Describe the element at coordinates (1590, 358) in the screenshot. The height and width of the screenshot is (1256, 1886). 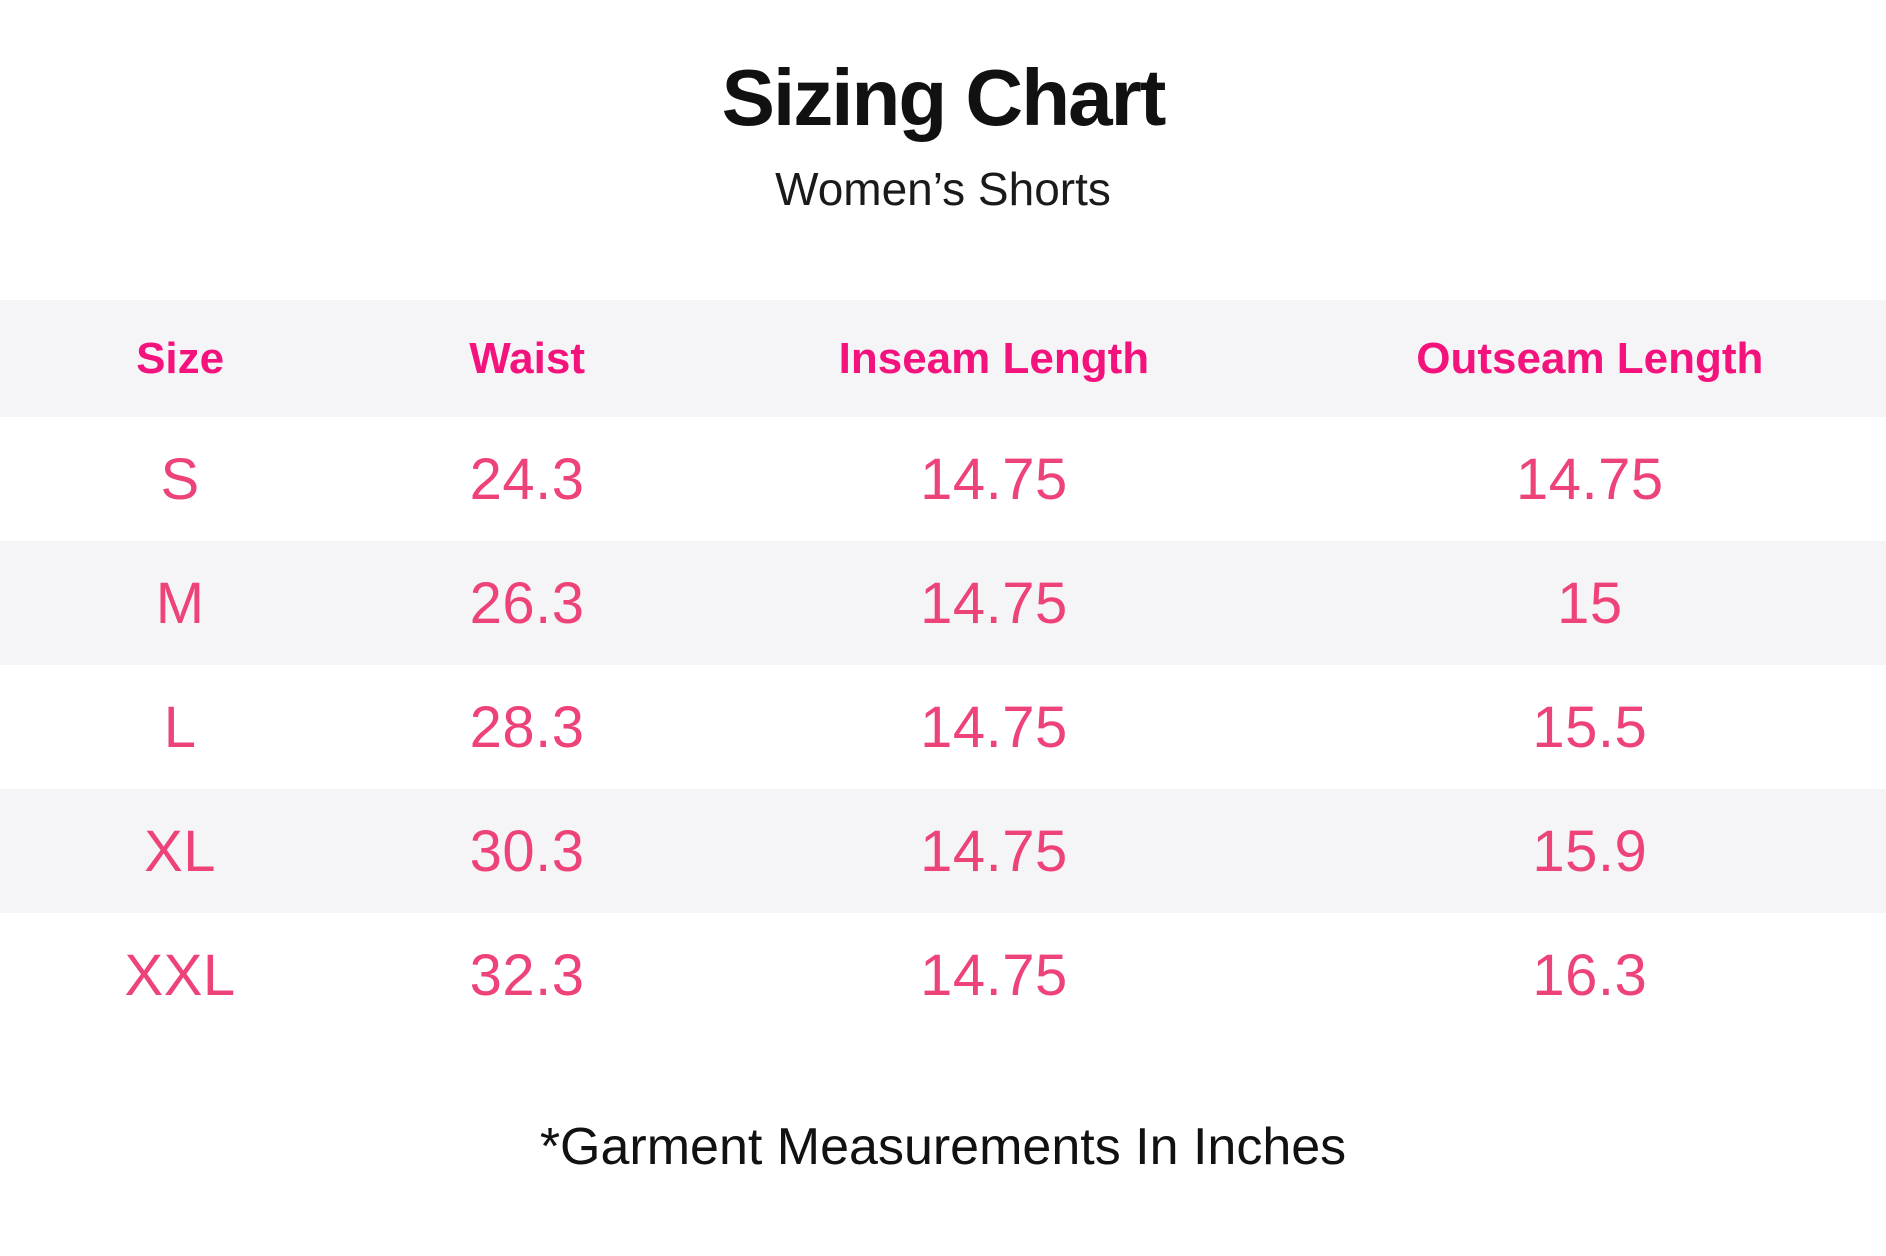
I see `column-header-outseam: Outseam Length` at that location.